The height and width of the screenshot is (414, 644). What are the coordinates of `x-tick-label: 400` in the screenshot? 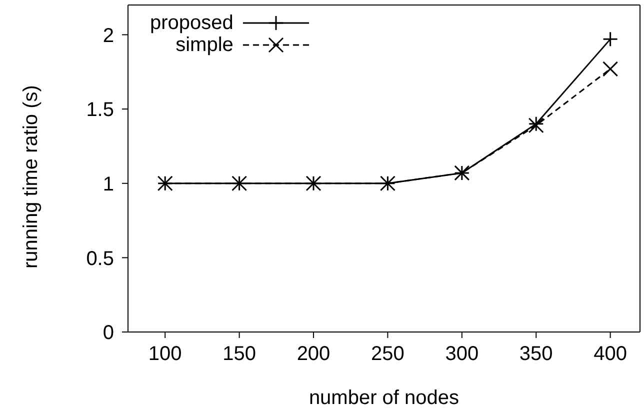 It's located at (611, 354).